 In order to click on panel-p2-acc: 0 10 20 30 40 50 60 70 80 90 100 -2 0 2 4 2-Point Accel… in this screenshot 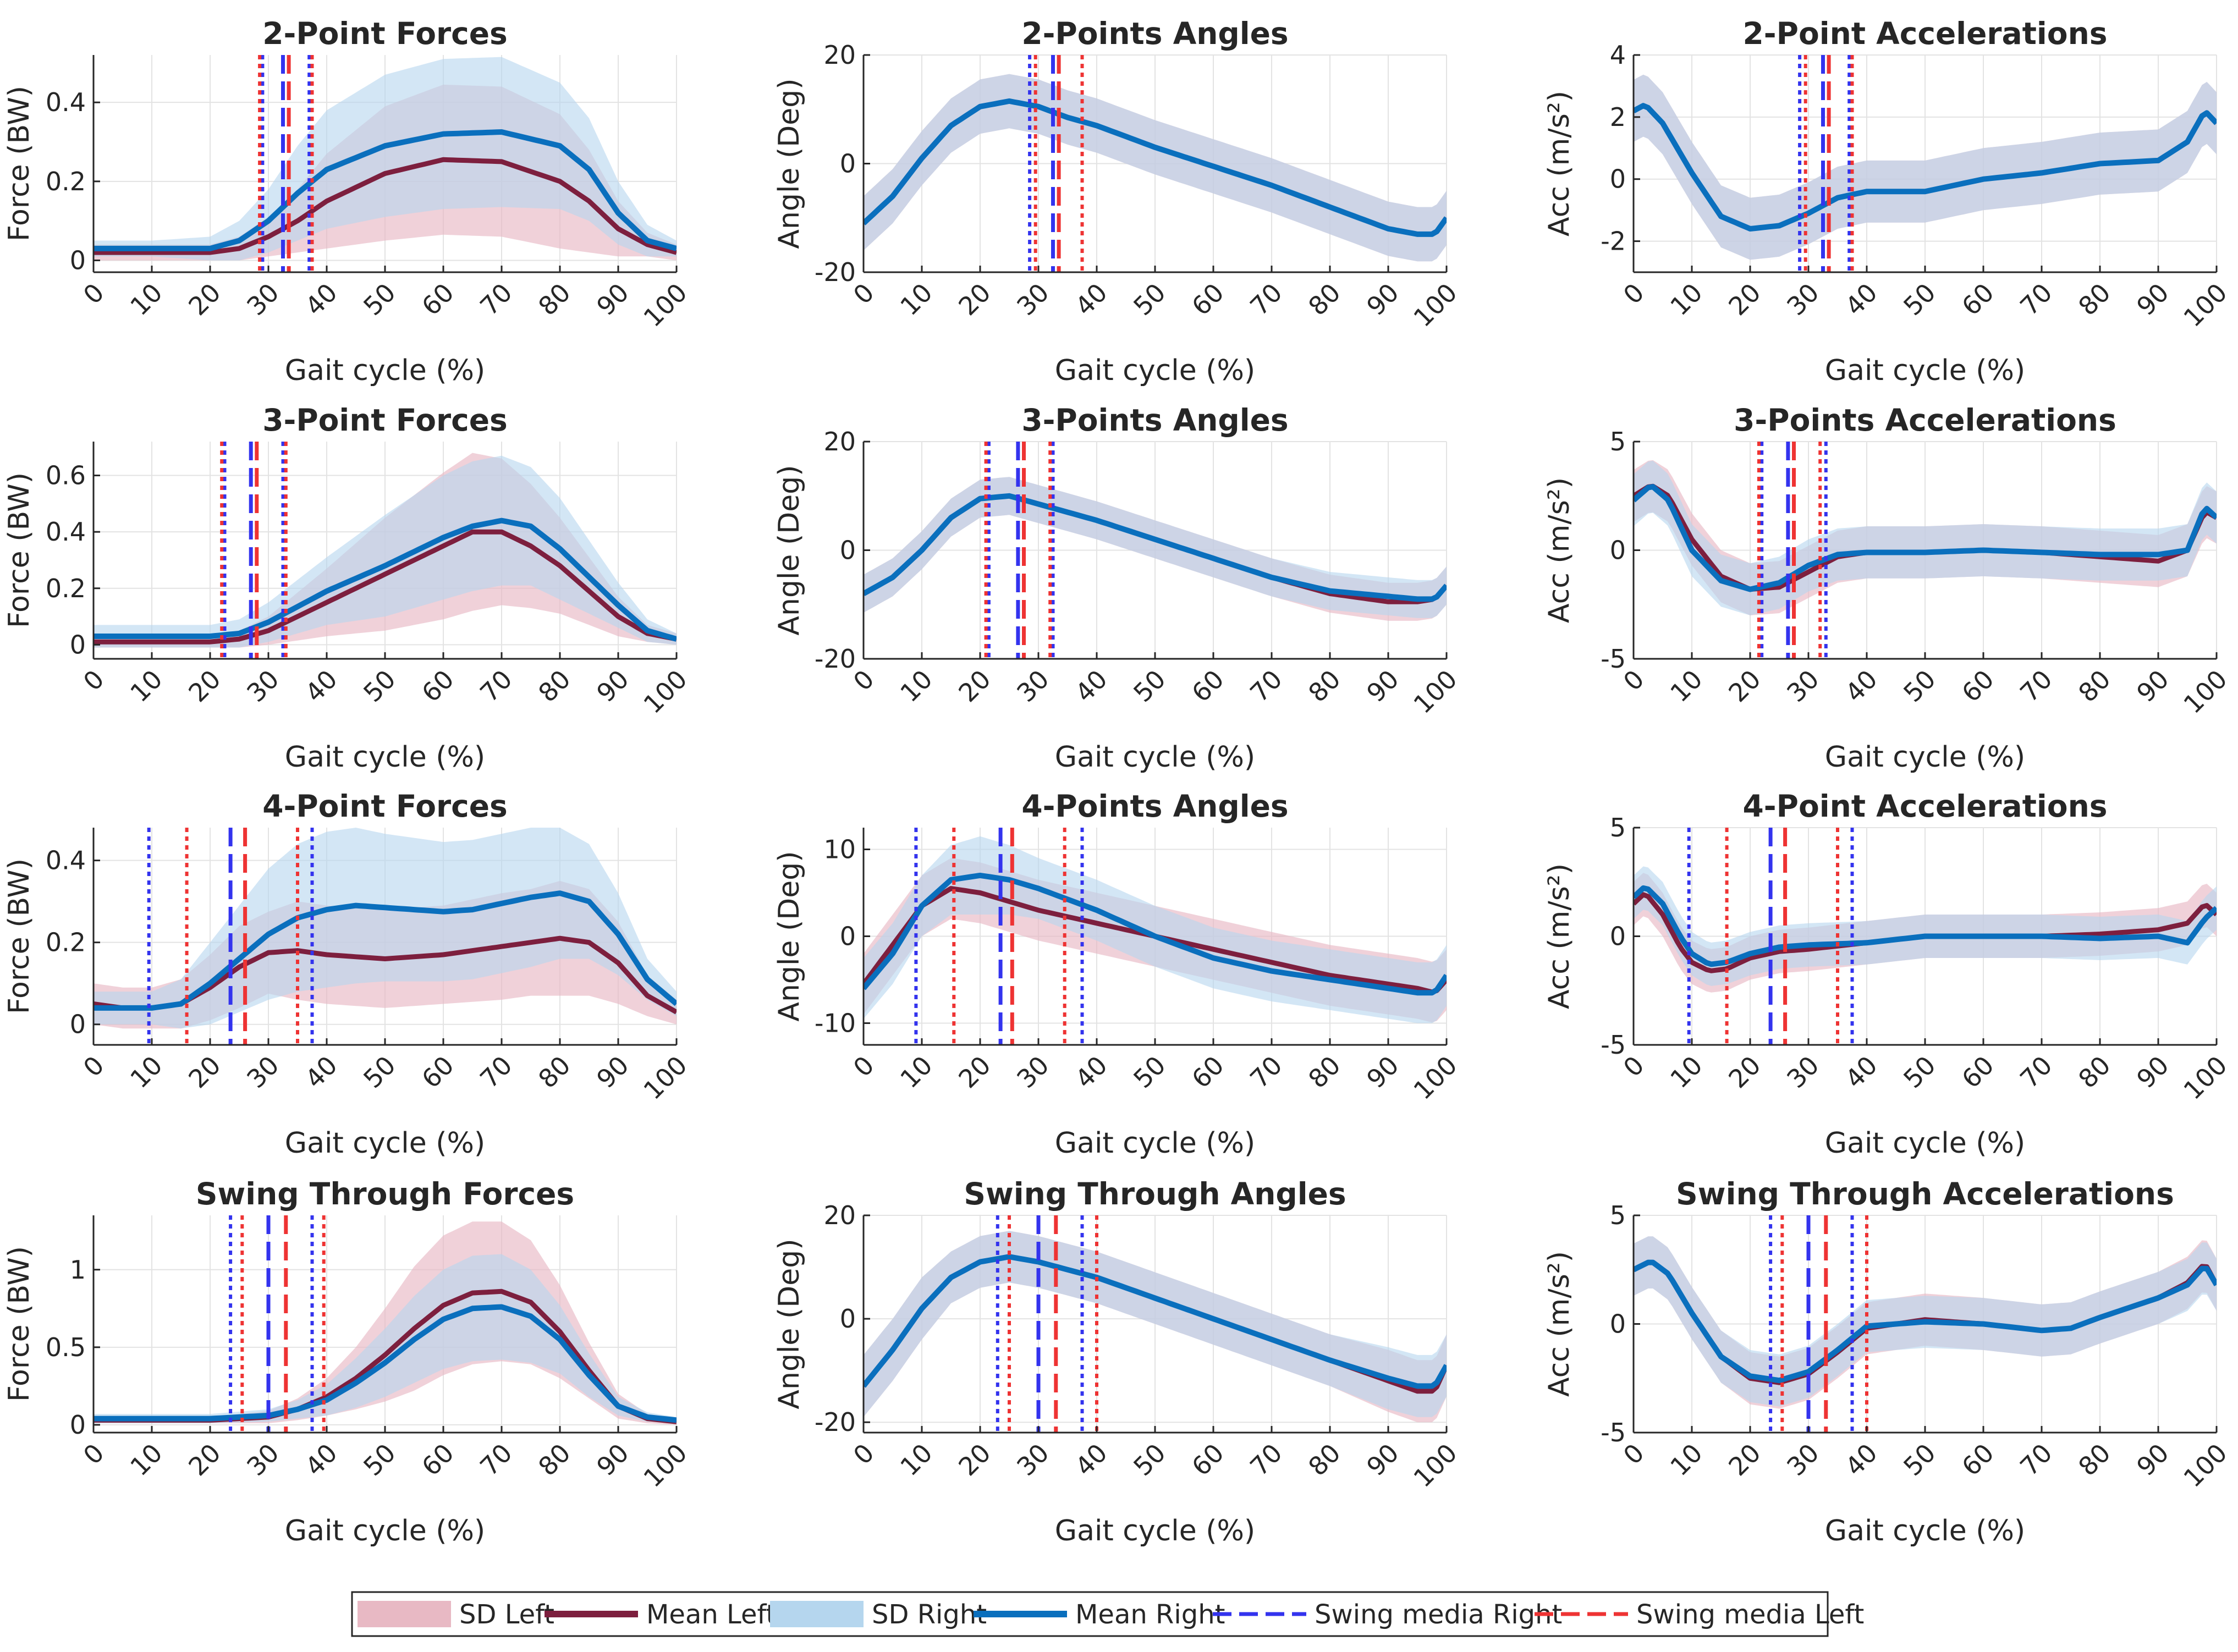, I will do `click(1888, 202)`.